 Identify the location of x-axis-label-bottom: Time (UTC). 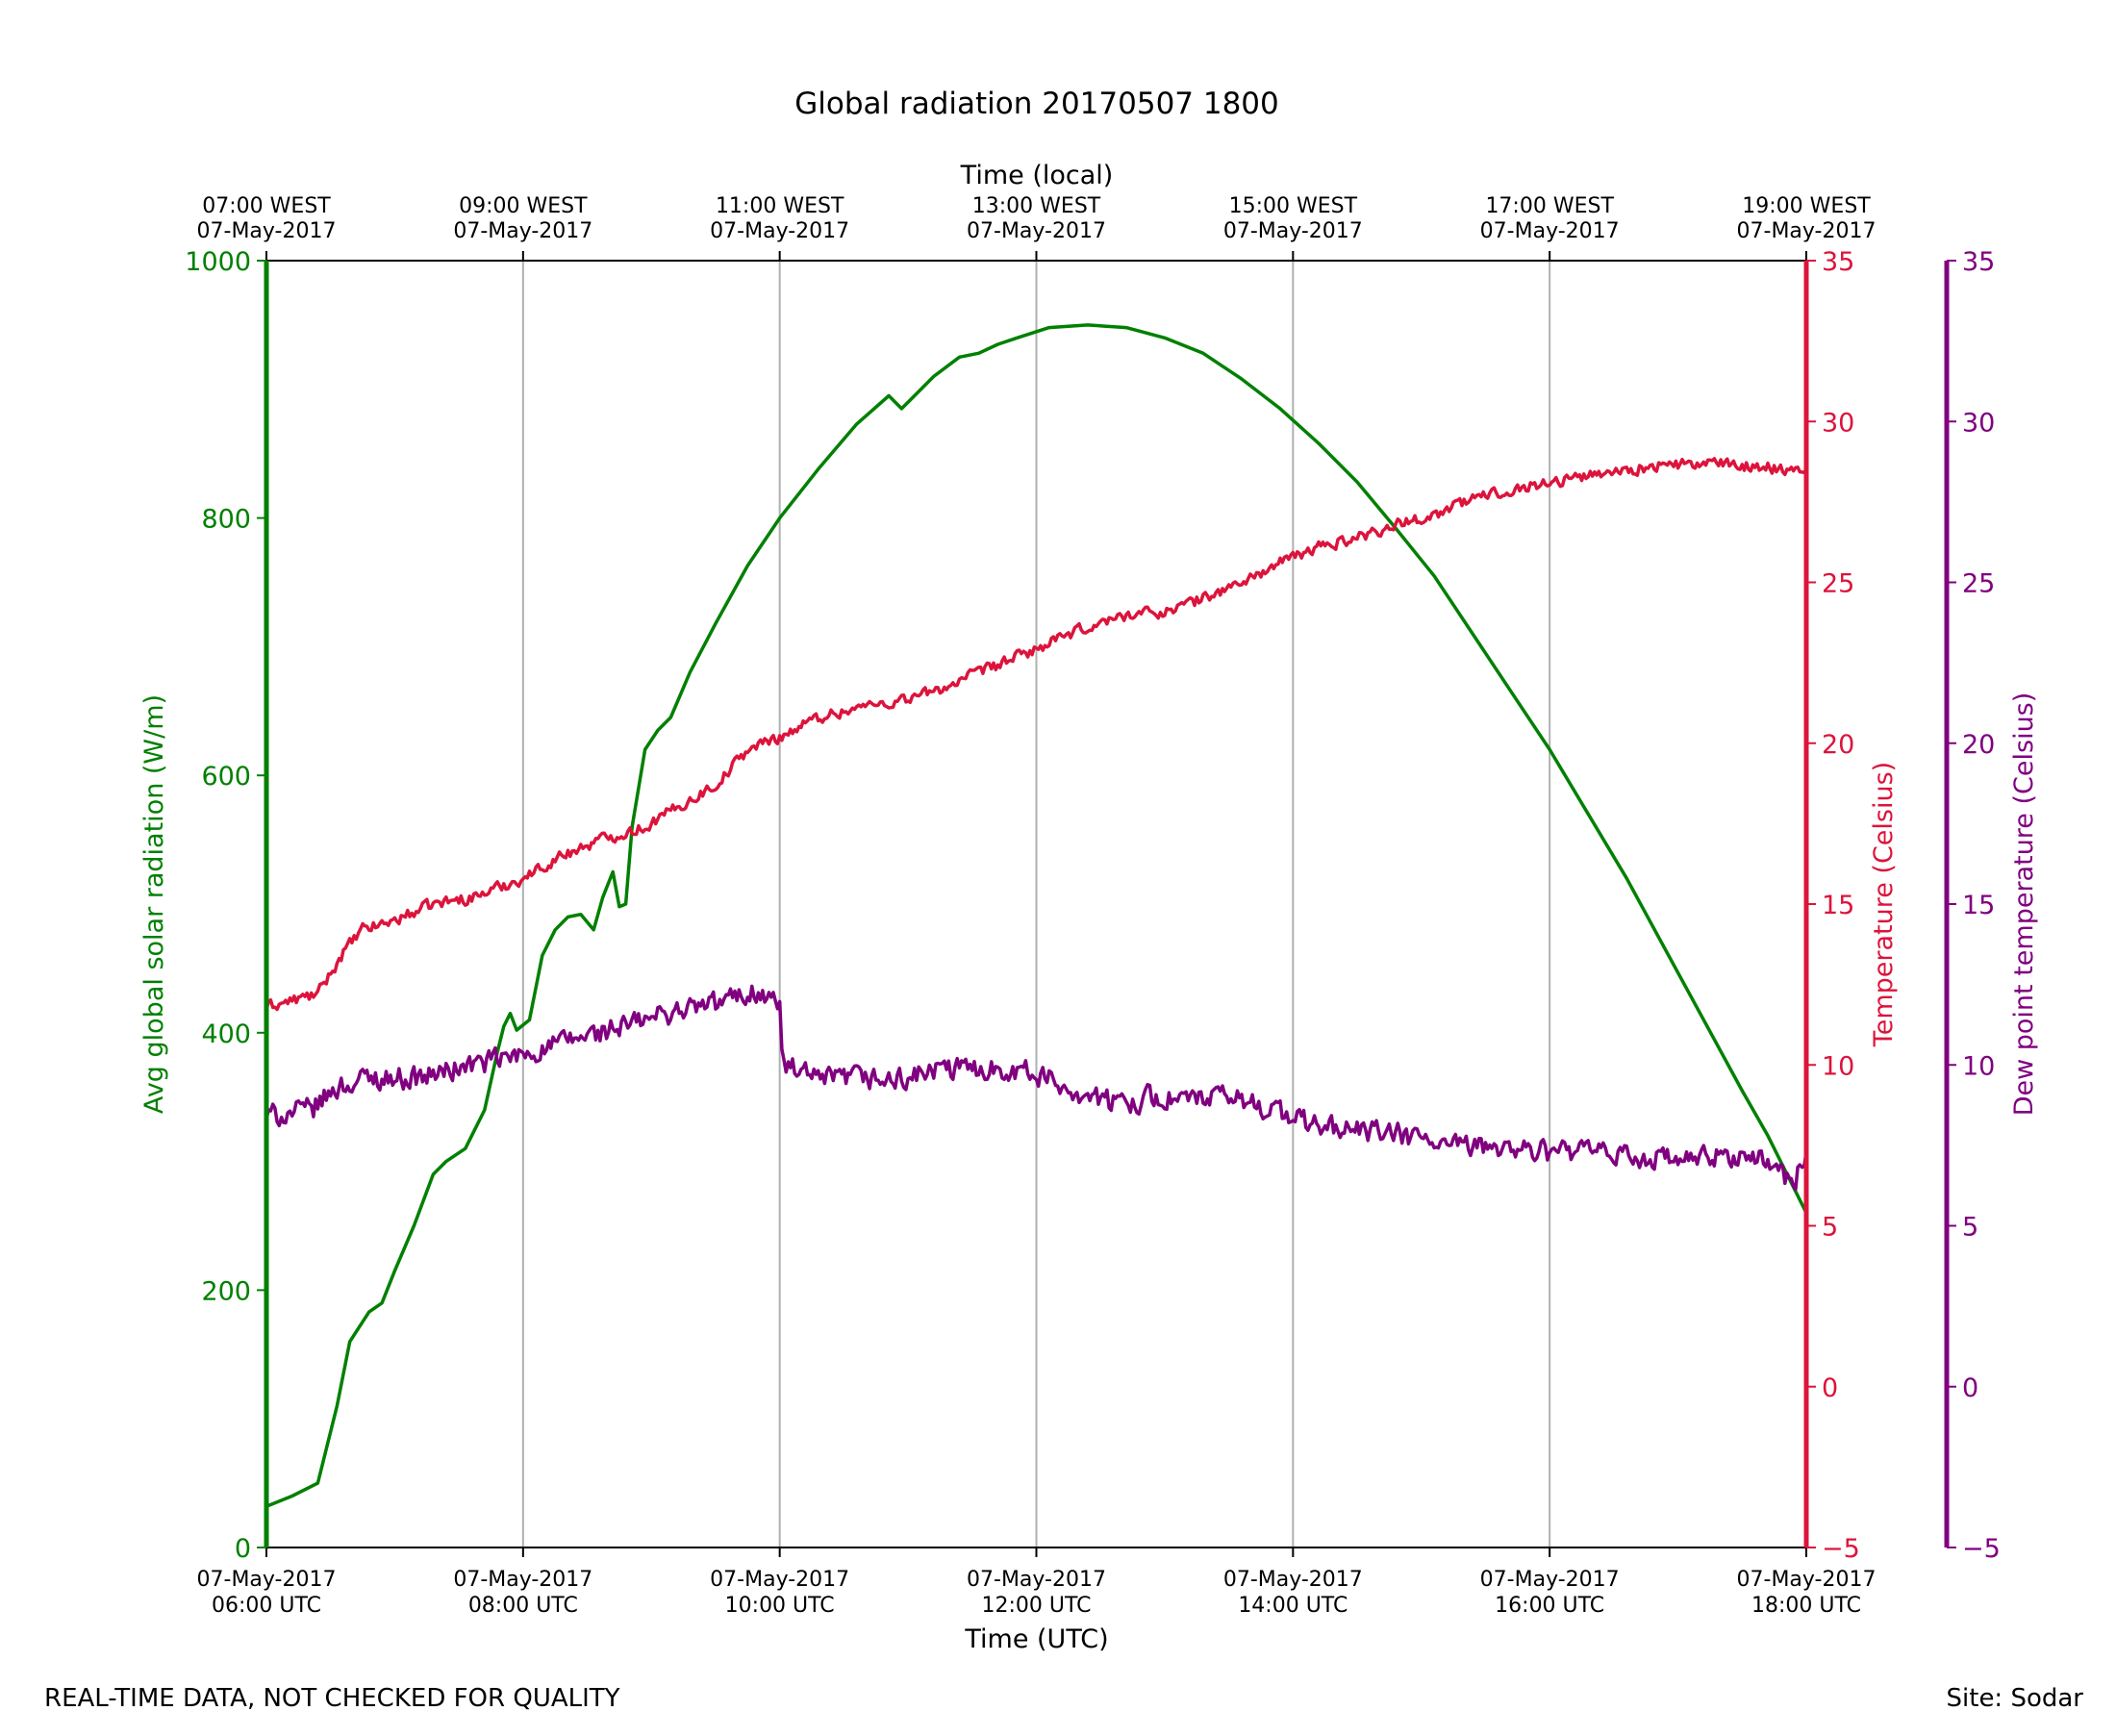
(1036, 1639).